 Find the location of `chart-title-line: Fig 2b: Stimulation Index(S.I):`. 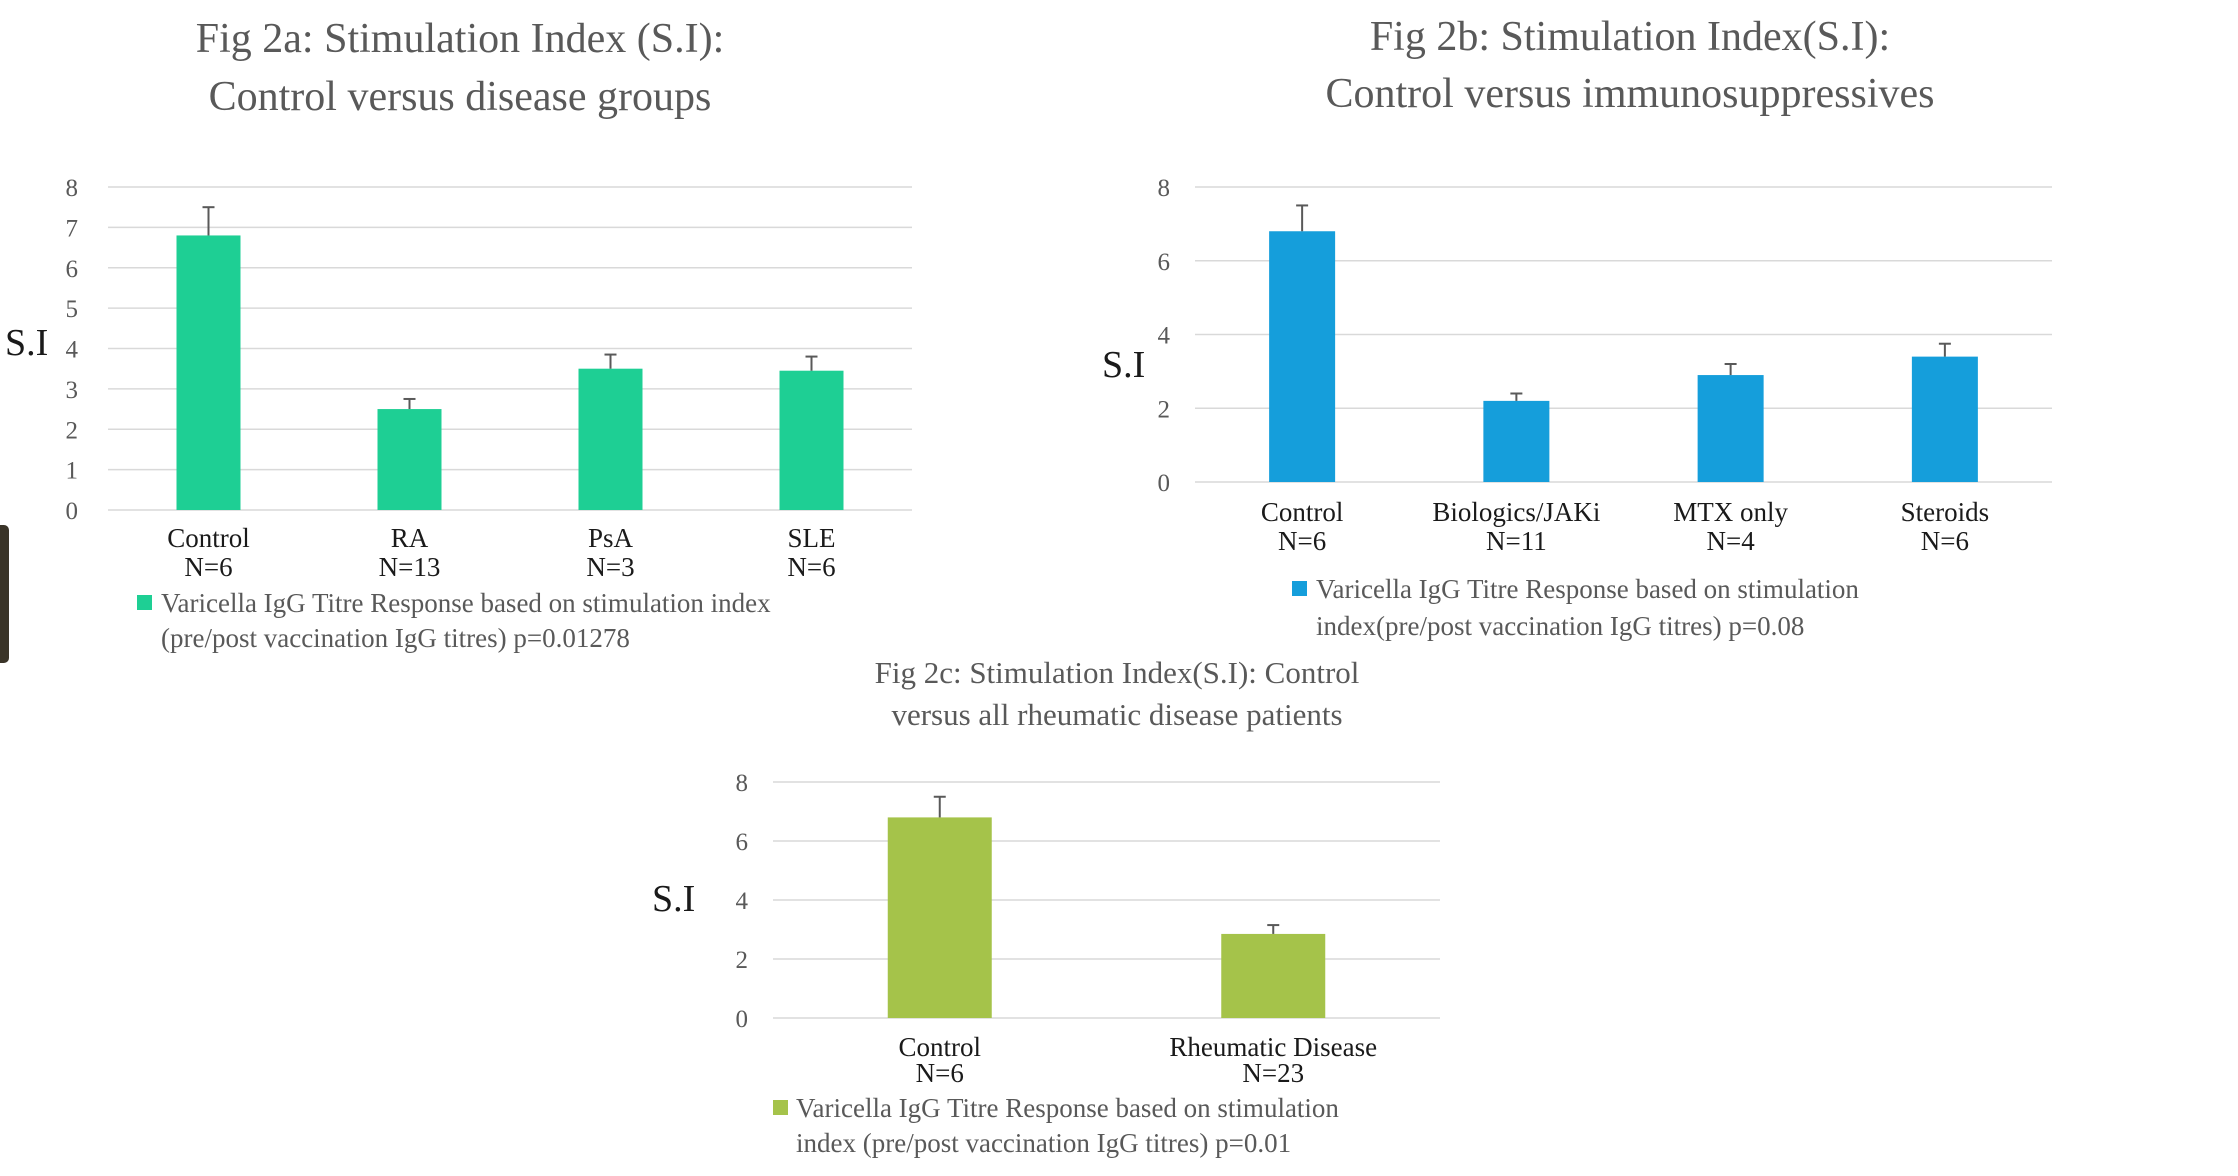

chart-title-line: Fig 2b: Stimulation Index(S.I): is located at coordinates (1630, 37).